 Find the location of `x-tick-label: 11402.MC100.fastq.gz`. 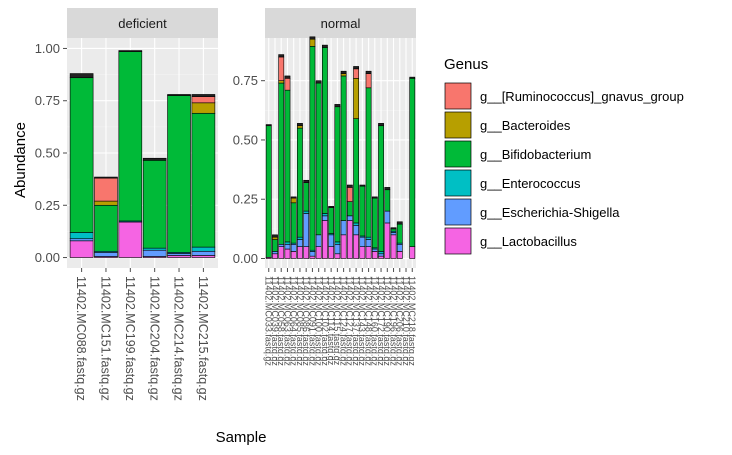

x-tick-label: 11402.MC100.fastq.gz is located at coordinates (319, 321).